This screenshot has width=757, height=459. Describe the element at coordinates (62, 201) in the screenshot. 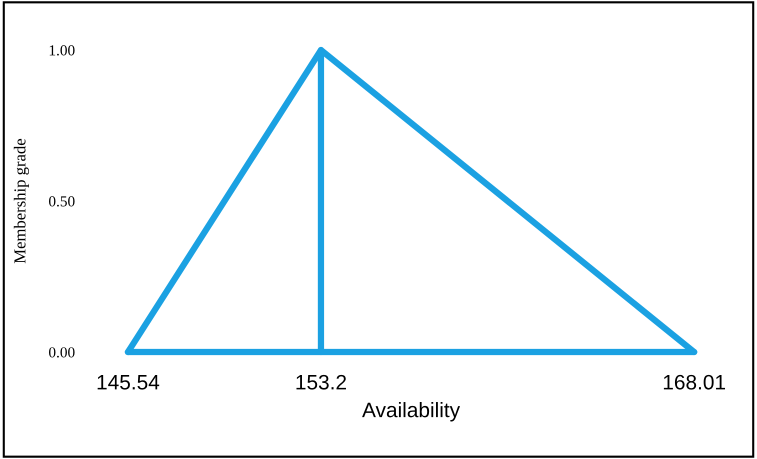

I see `y-tick-label: 0.50` at that location.